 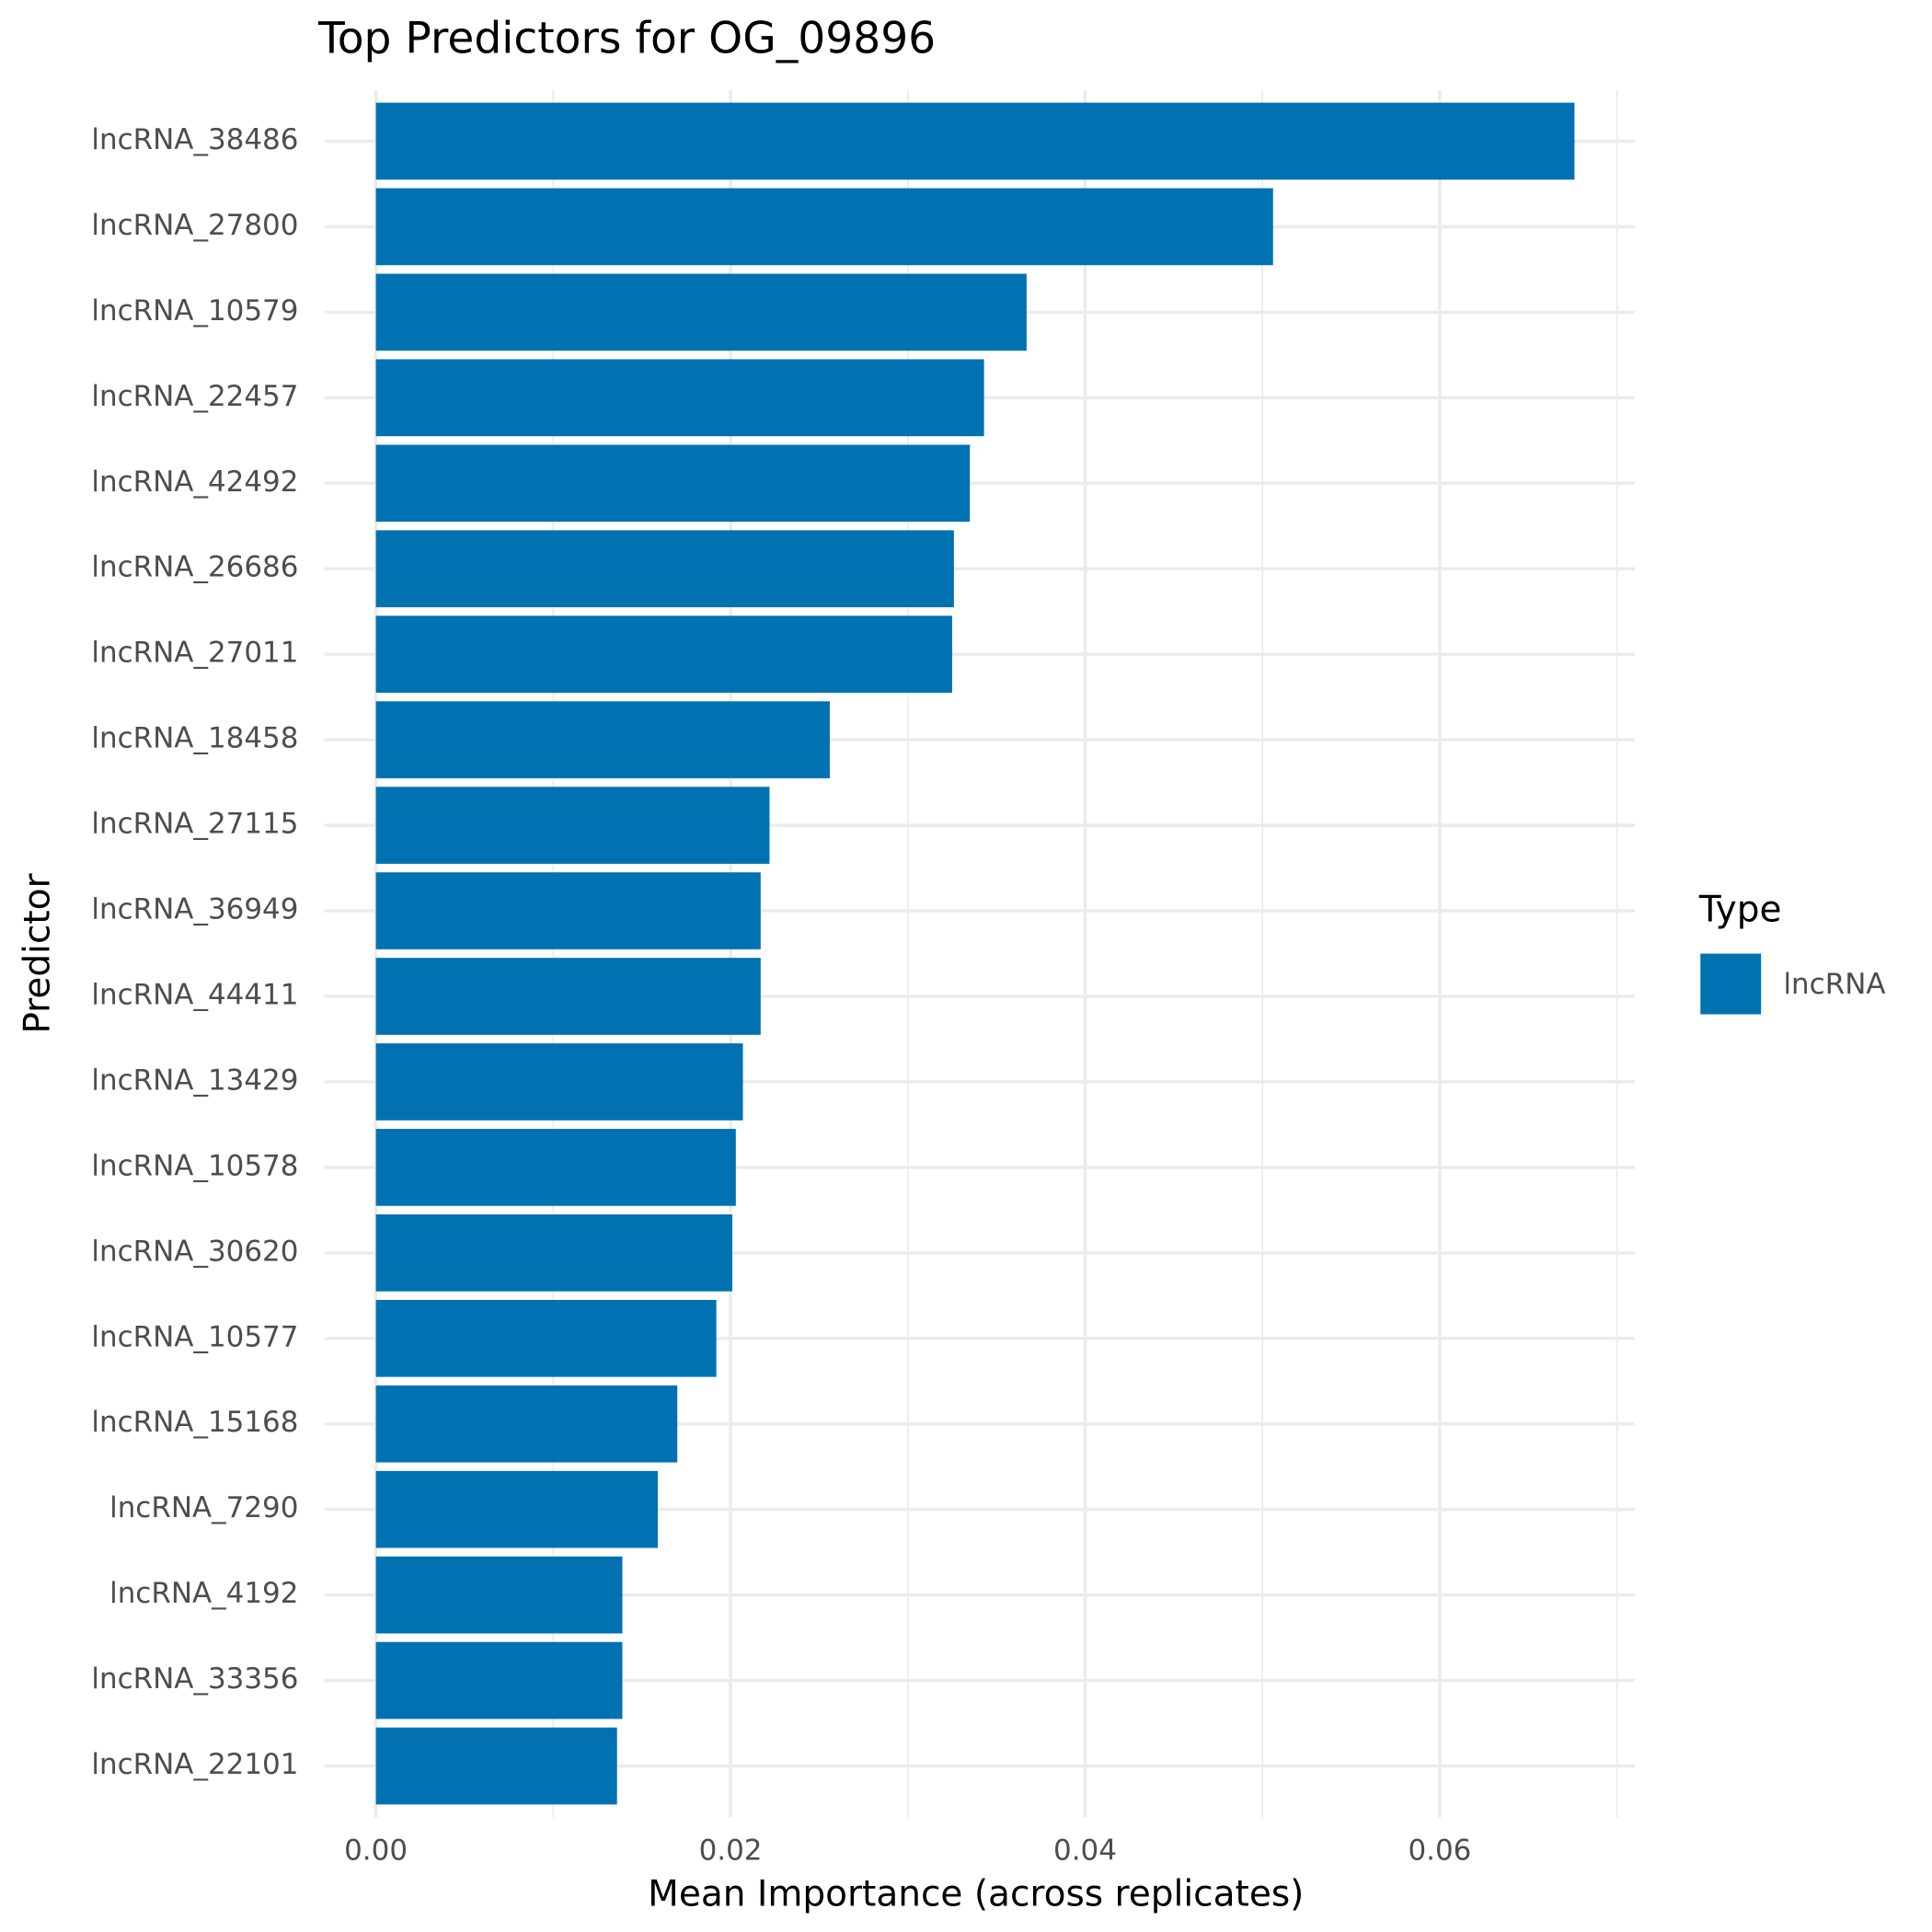 What do you see at coordinates (731, 1851) in the screenshot?
I see `x-tick-label: 0.02` at bounding box center [731, 1851].